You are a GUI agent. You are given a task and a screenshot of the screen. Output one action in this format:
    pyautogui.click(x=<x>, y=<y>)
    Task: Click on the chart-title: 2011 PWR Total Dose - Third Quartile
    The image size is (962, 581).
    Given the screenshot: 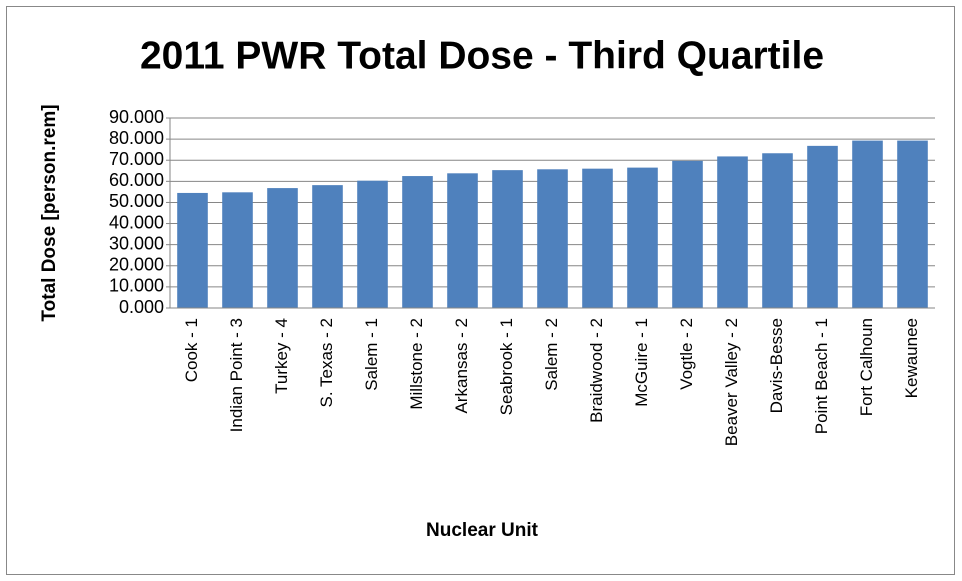 What is the action you would take?
    pyautogui.click(x=482, y=55)
    